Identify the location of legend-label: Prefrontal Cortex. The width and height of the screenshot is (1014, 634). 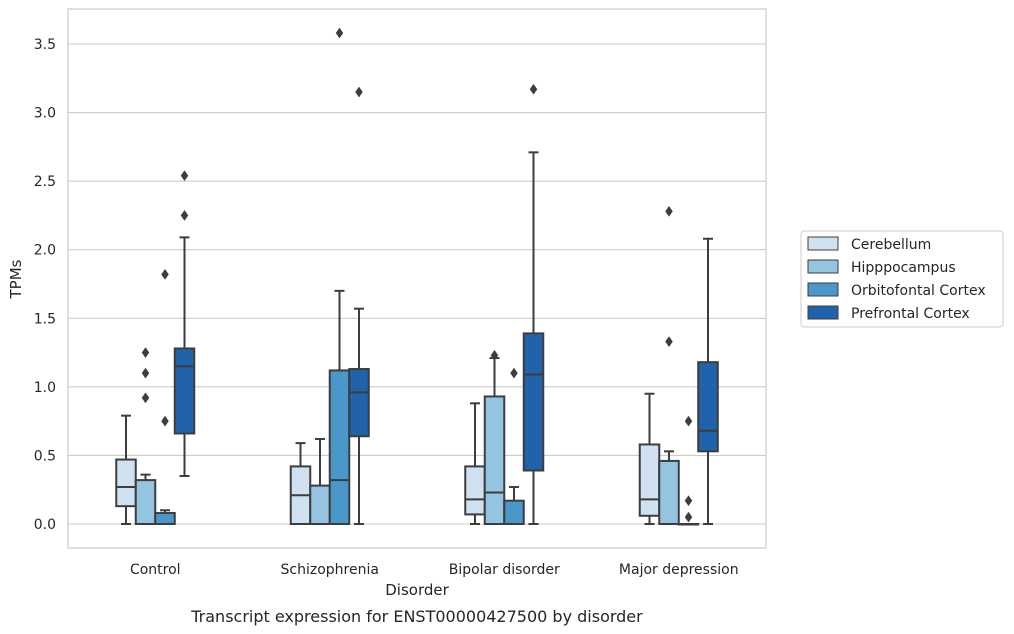
(910, 314).